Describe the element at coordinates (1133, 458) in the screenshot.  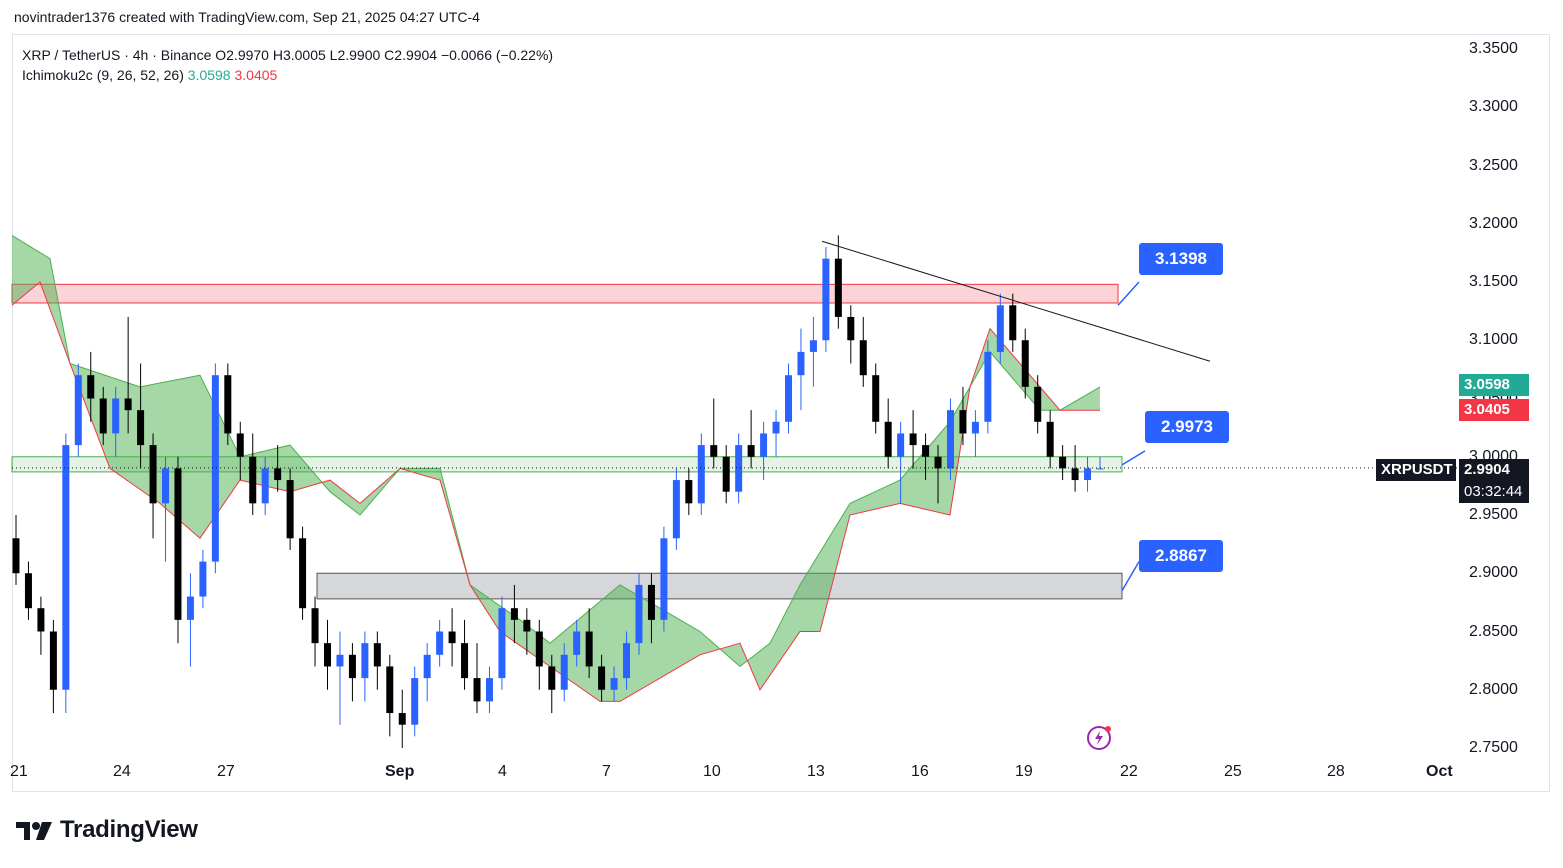
I see `callout-leader-mid` at that location.